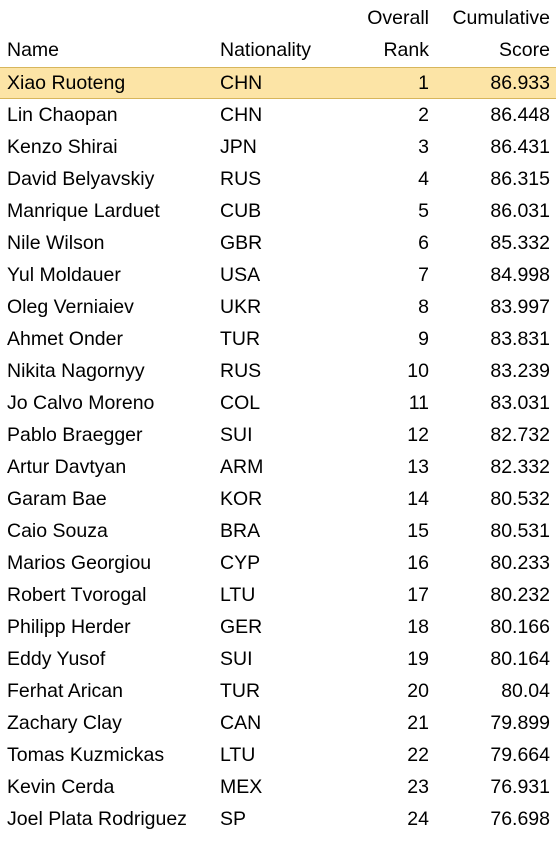 Image resolution: width=556 pixels, height=842 pixels. Describe the element at coordinates (278, 115) in the screenshot. I see `table-row: Lin Chaopan CHN 2 86.448` at that location.